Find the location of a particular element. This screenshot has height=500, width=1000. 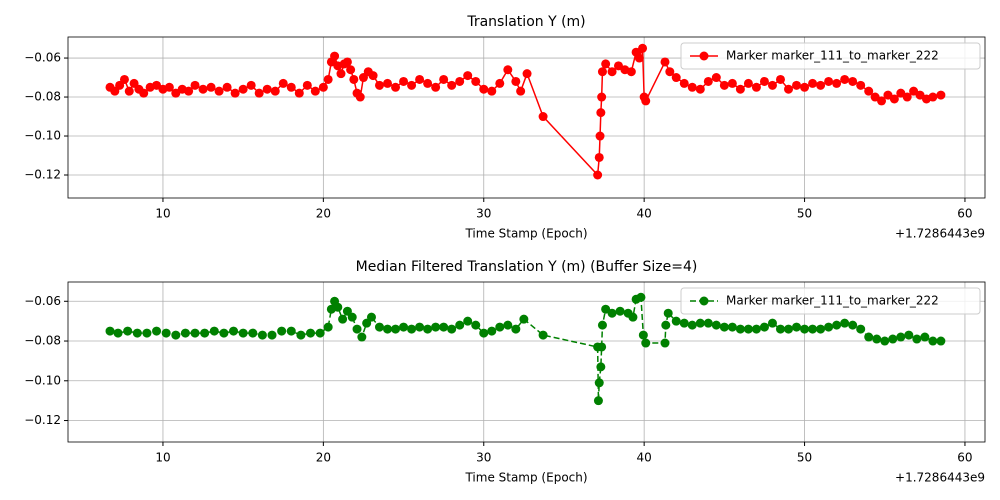

legend-box is located at coordinates (830, 56).